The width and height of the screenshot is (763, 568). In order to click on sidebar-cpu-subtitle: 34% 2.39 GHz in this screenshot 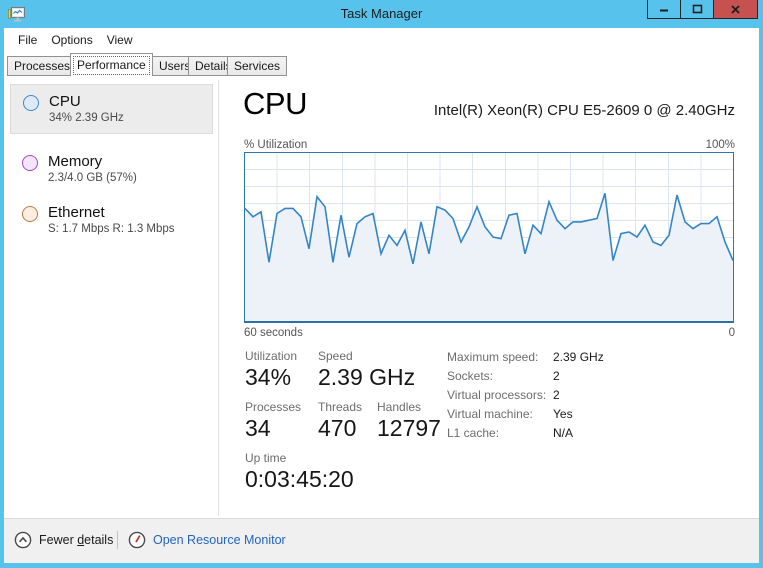, I will do `click(86, 118)`.